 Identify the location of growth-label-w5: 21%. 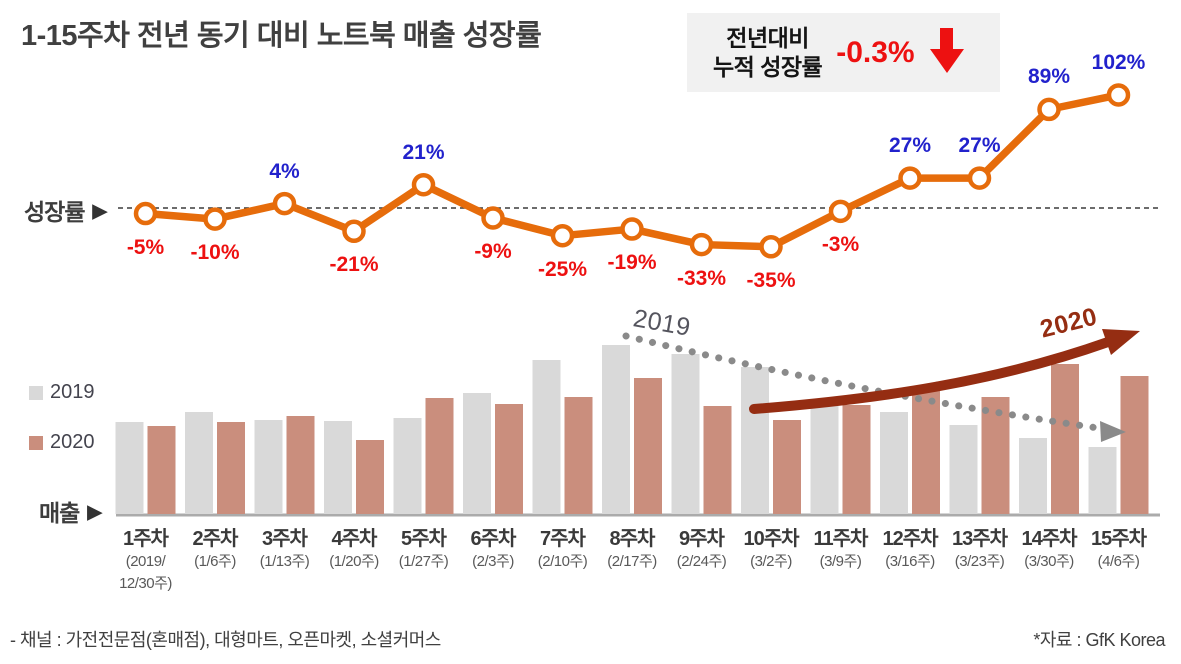
(423, 152).